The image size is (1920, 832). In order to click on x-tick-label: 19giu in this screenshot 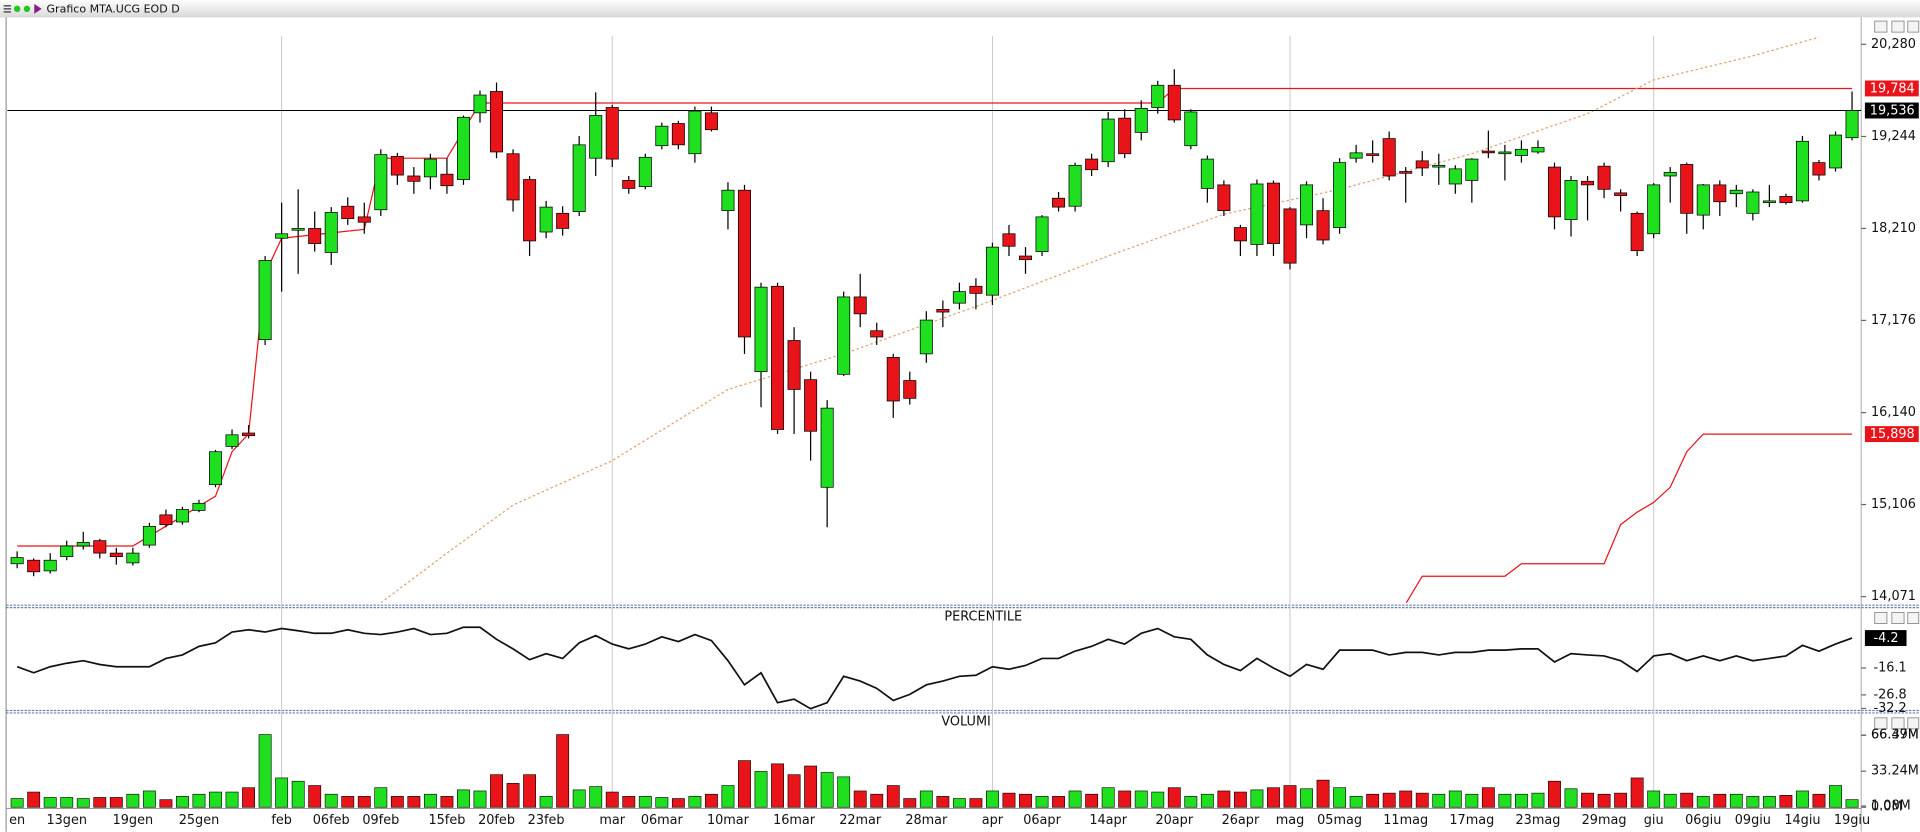, I will do `click(1852, 820)`.